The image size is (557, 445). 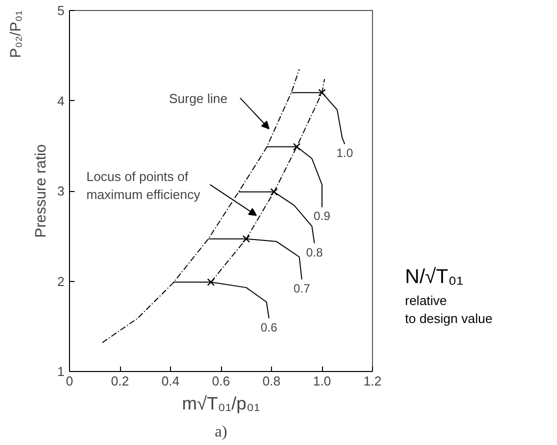 I want to click on x-tick-label: 0.8, so click(x=271, y=381).